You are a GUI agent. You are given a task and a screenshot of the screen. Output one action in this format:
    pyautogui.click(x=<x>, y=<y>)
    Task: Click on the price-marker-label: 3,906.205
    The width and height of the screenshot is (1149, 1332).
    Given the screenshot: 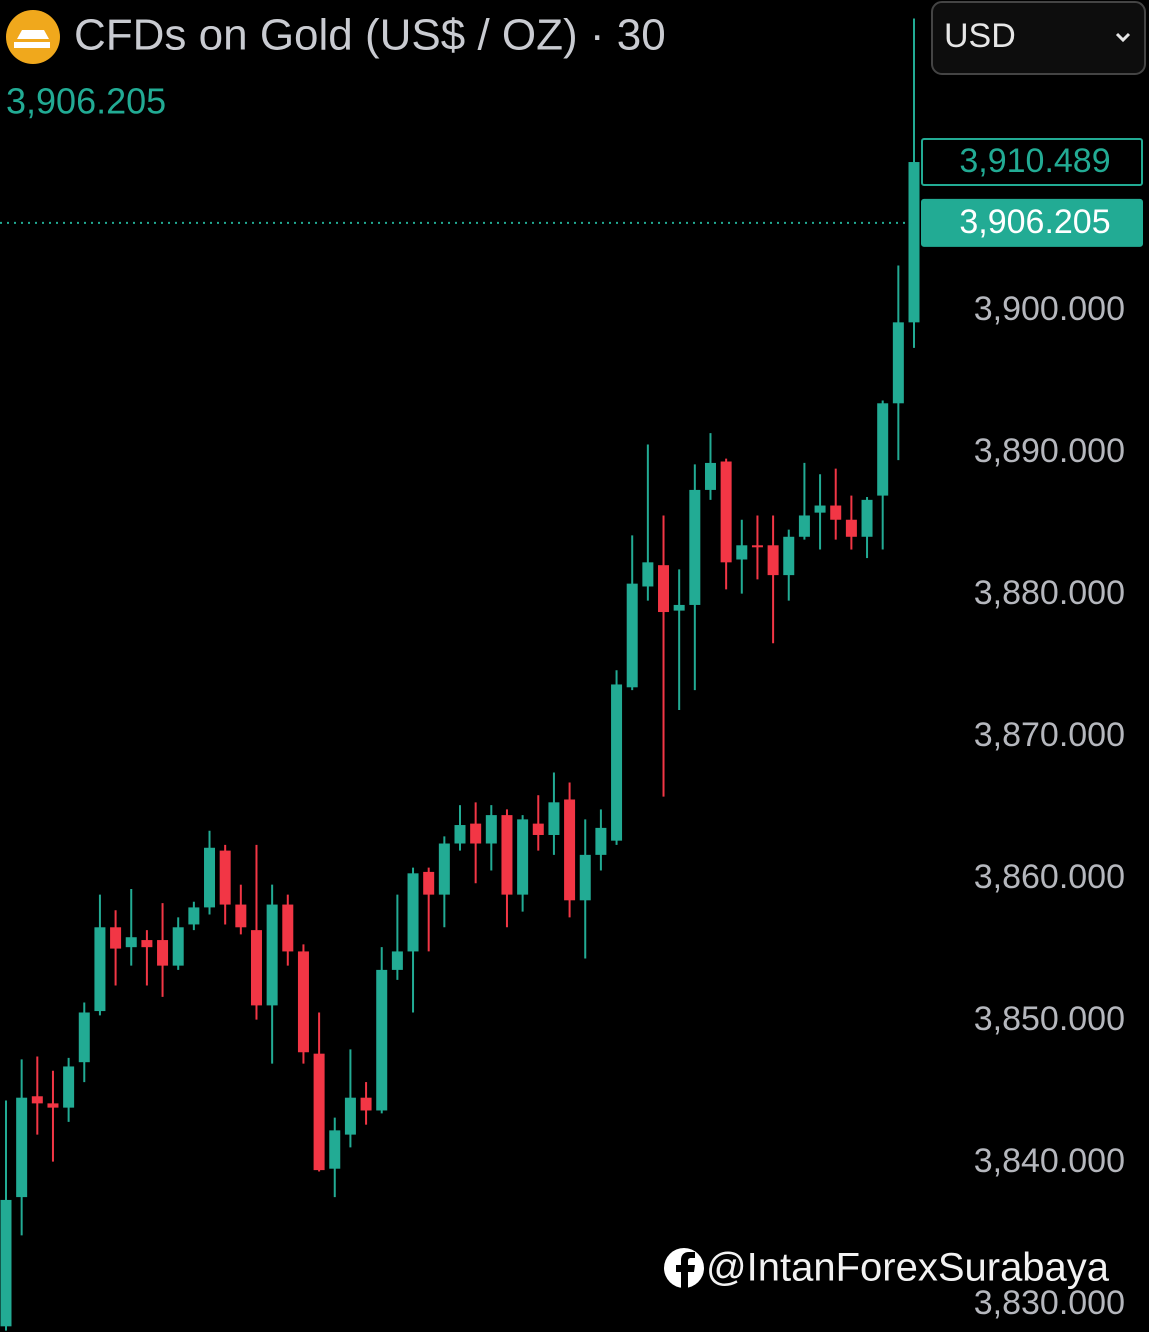 What is the action you would take?
    pyautogui.click(x=1034, y=222)
    